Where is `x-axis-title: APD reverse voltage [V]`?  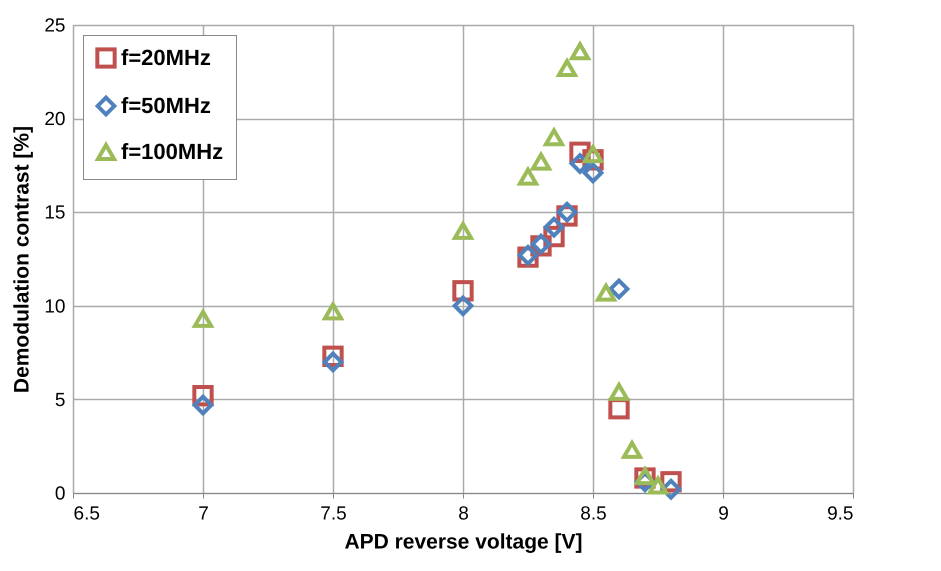 x-axis-title: APD reverse voltage [V] is located at coordinates (463, 542).